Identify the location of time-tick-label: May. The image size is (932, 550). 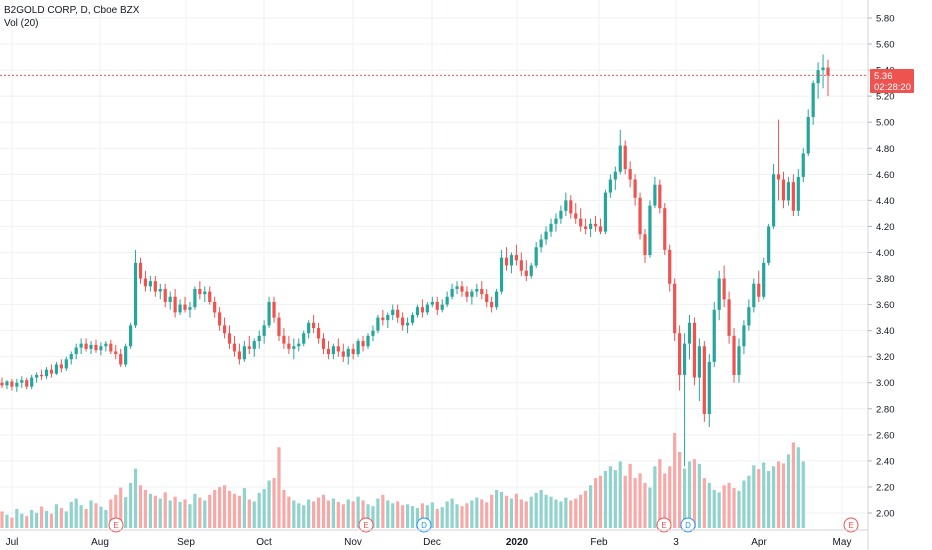
(842, 542).